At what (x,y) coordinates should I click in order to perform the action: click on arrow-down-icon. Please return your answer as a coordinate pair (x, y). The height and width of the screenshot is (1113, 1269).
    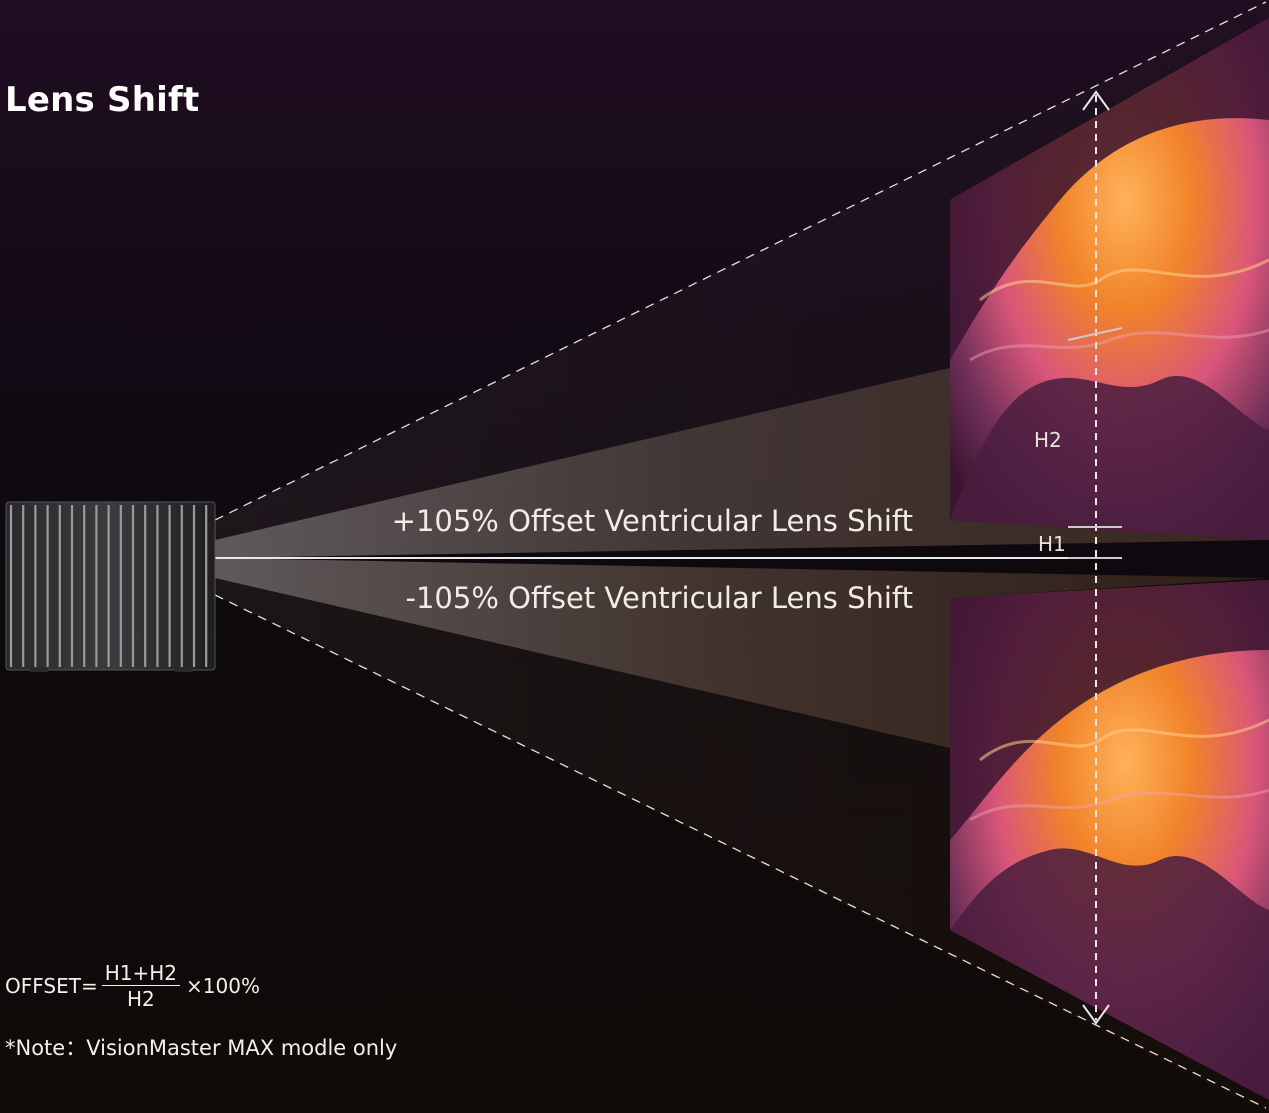
    Looking at the image, I should click on (1096, 1014).